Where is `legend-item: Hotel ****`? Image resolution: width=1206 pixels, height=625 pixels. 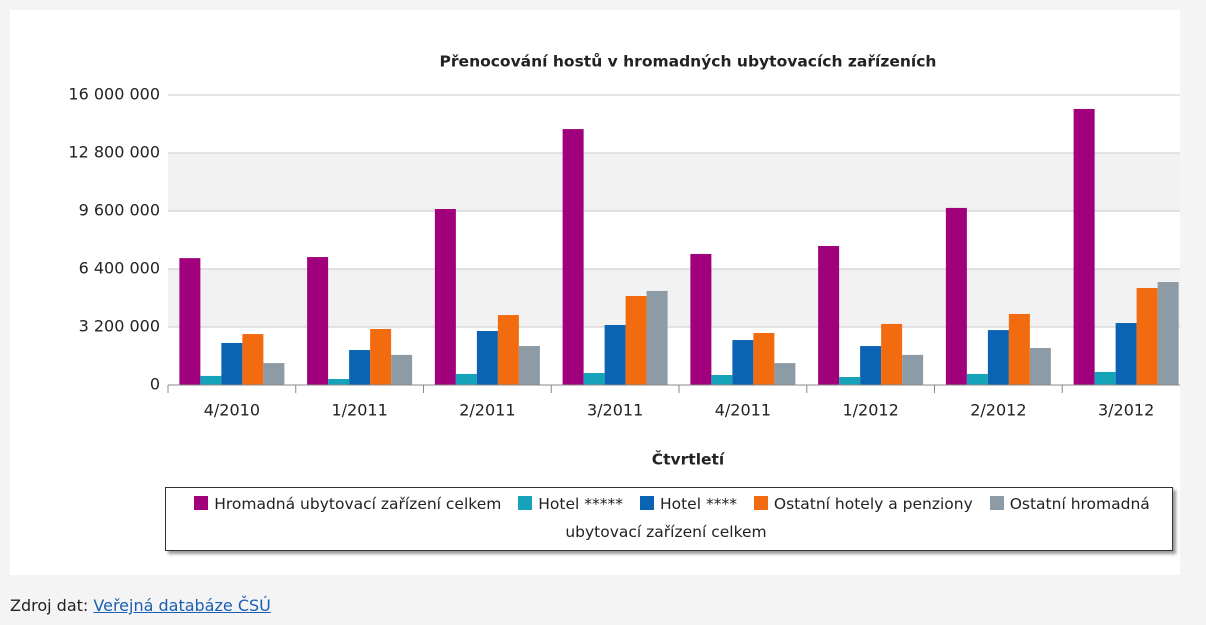 legend-item: Hotel **** is located at coordinates (688, 504).